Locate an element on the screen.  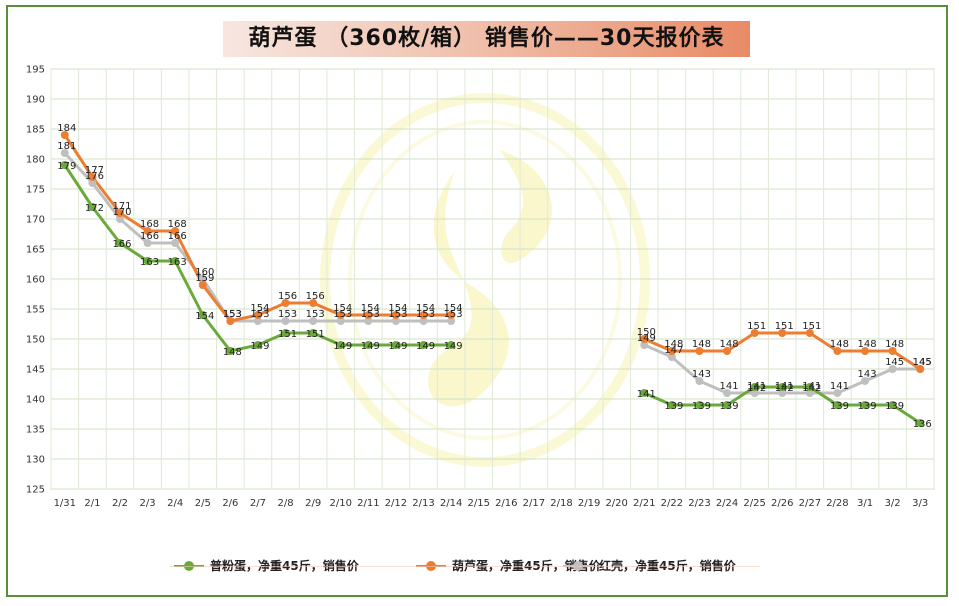
x-tick-label: 2/2 is located at coordinates (120, 503).